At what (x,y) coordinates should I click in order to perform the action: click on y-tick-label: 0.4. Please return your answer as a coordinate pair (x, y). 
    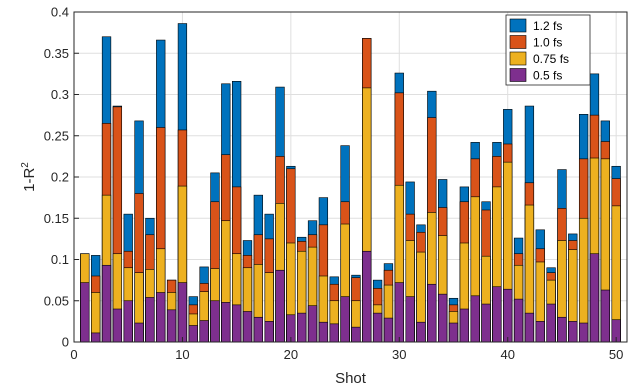
    Looking at the image, I should click on (60, 12).